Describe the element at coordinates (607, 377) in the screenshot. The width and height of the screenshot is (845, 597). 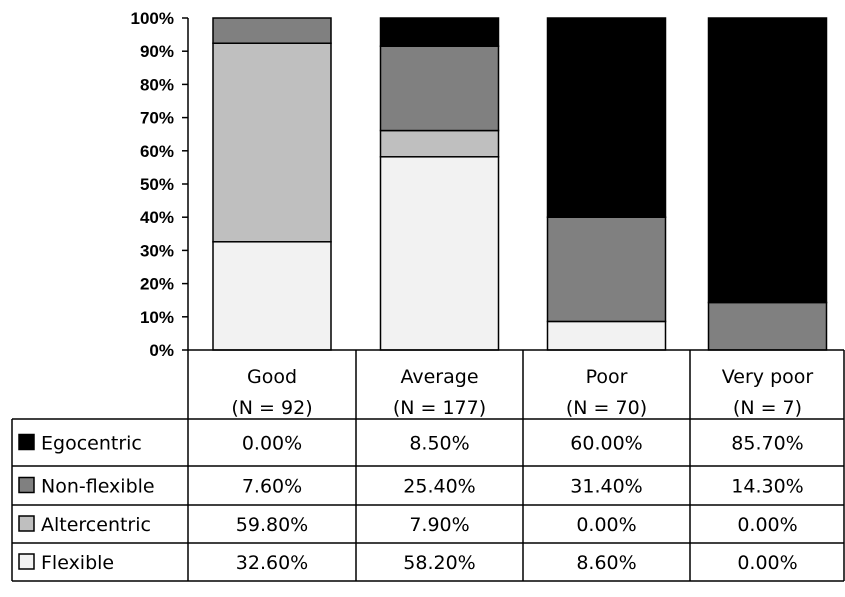
I see `category-label: Poor` at that location.